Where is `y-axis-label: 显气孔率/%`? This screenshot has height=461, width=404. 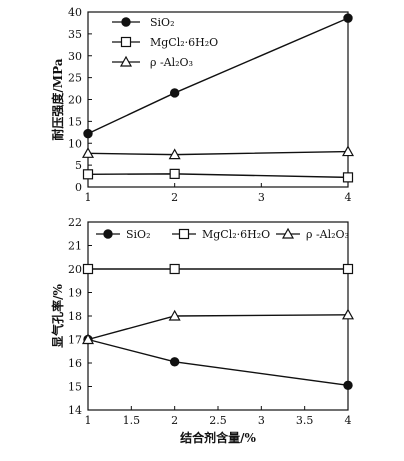 y-axis-label: 显气孔率/% is located at coordinates (57, 316).